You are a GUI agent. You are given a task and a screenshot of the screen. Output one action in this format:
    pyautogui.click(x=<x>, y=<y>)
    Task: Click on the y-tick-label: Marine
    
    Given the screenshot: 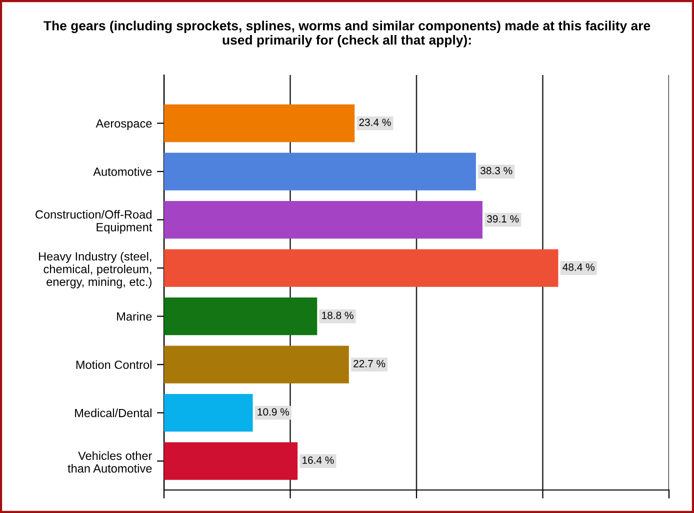 What is the action you would take?
    pyautogui.click(x=134, y=316)
    